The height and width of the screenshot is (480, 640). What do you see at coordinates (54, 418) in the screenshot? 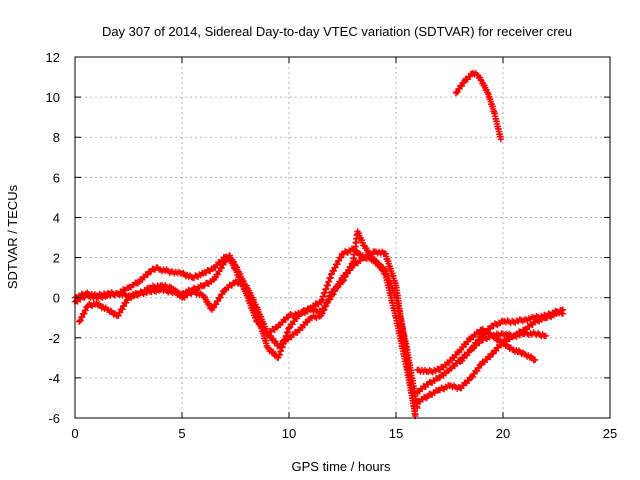
I see `y-tick-label: -6` at bounding box center [54, 418].